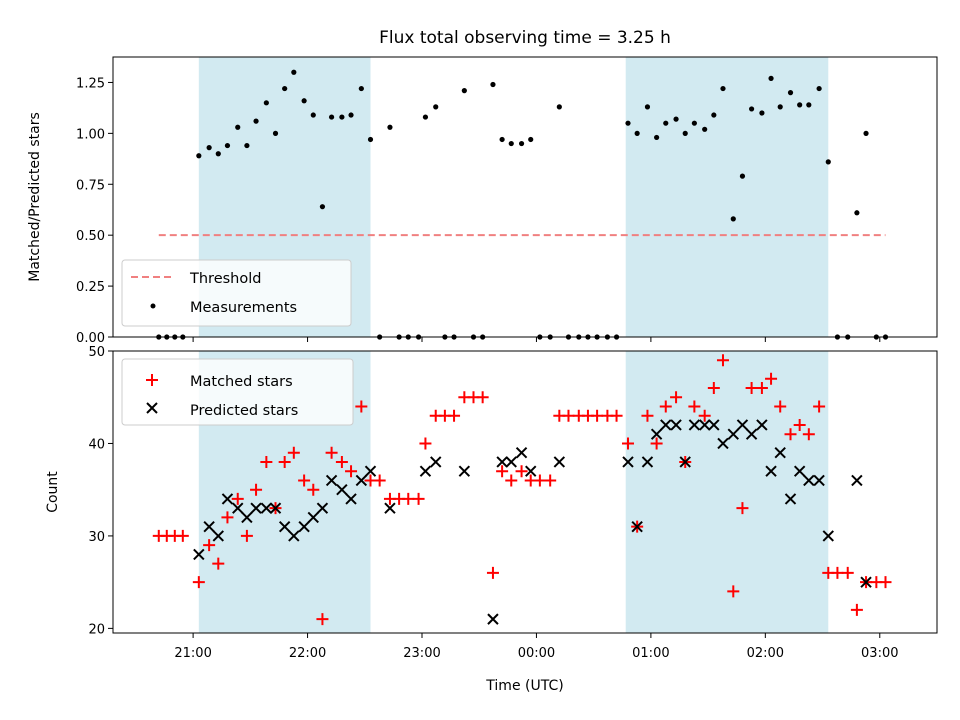 The image size is (960, 720). What do you see at coordinates (35, 197) in the screenshot?
I see `top-y-axis-label: Matched/Predicted stars` at bounding box center [35, 197].